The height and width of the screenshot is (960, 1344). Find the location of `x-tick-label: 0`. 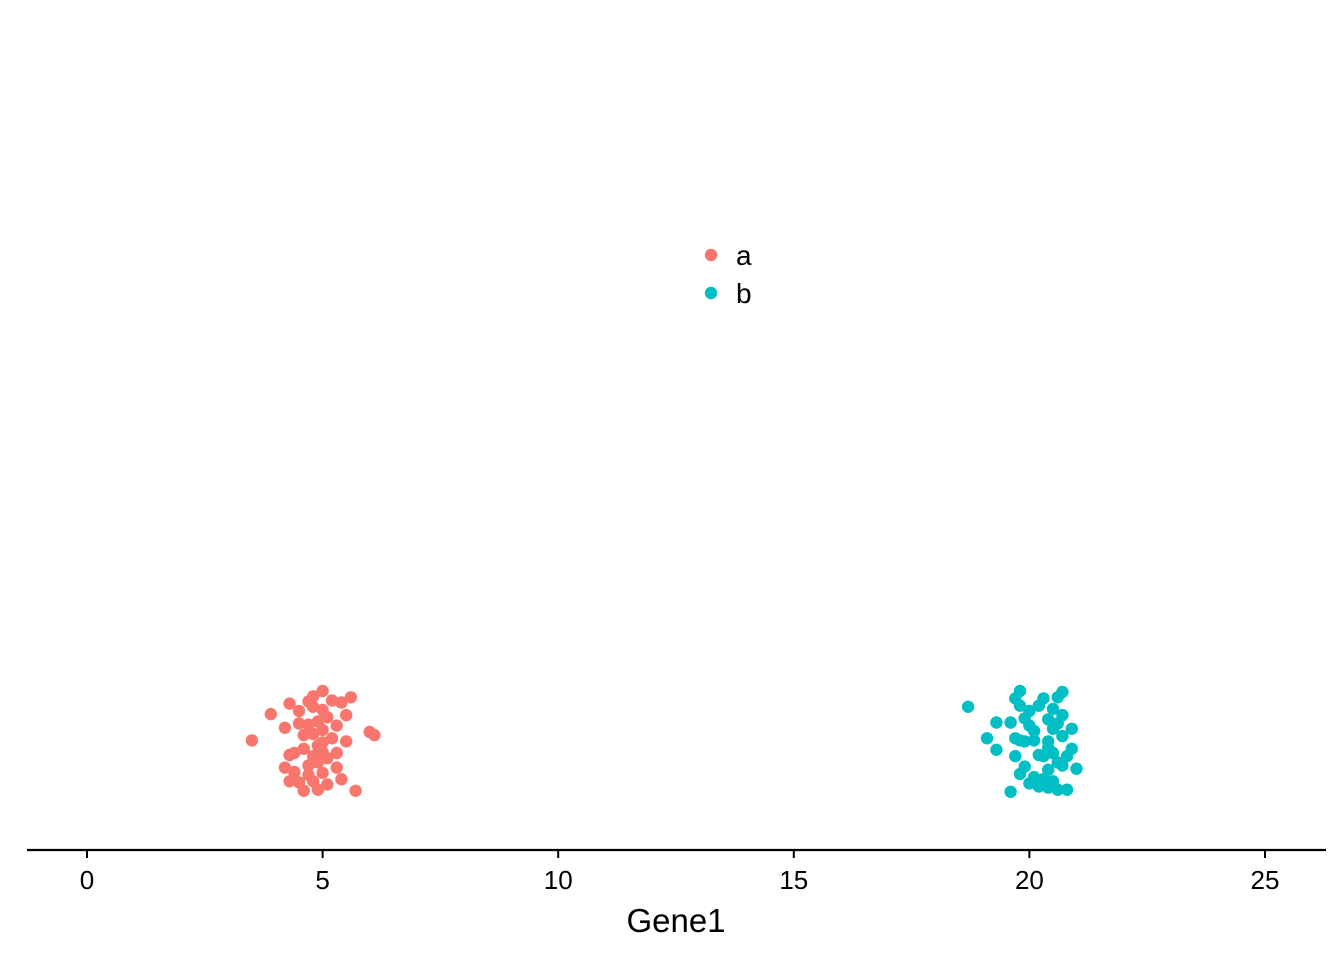

x-tick-label: 0 is located at coordinates (87, 880).